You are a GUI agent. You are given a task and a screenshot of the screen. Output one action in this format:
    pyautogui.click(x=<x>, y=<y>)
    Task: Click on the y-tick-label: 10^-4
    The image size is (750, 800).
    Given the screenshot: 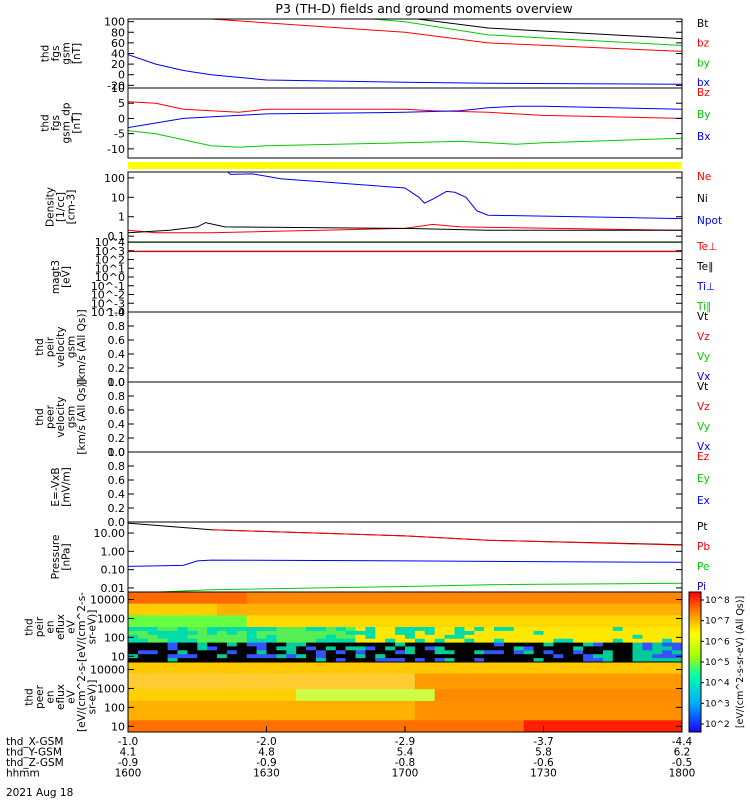 What is the action you would take?
    pyautogui.click(x=108, y=312)
    